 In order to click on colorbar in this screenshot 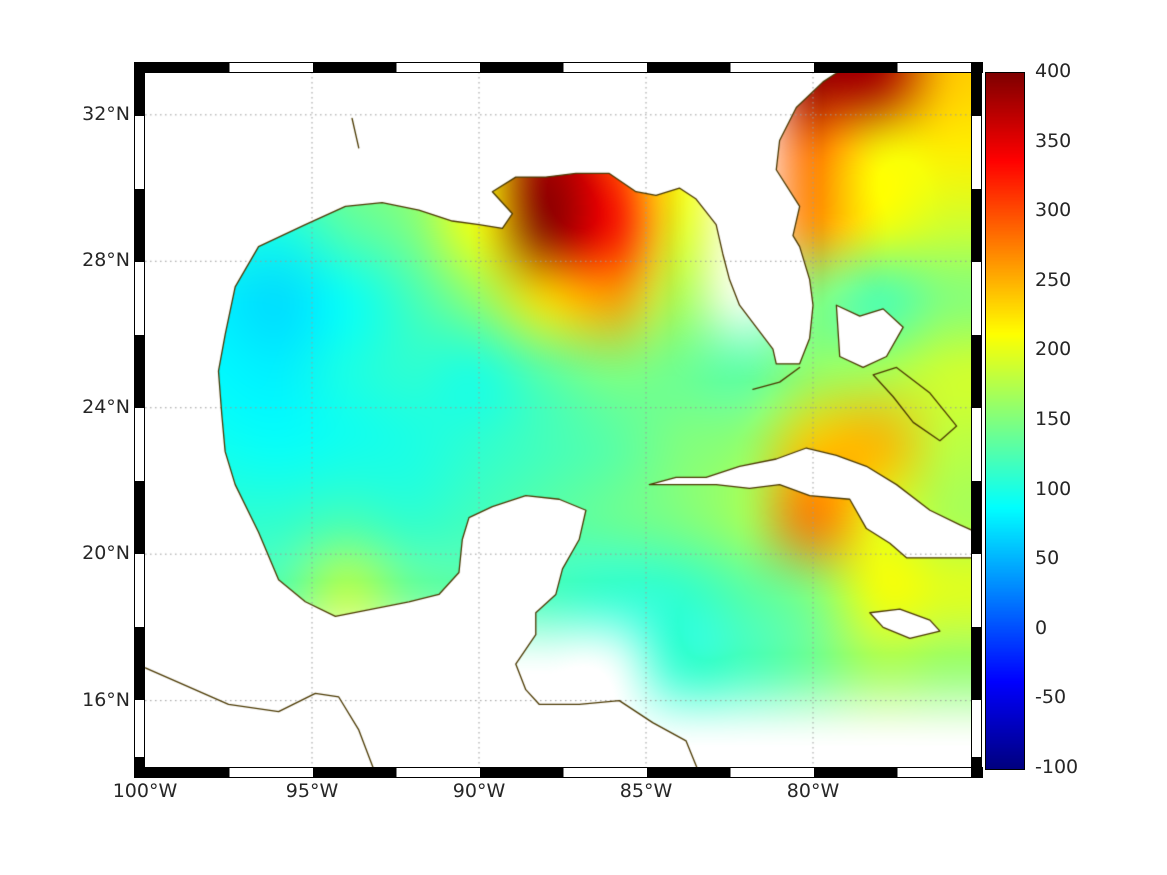, I will do `click(1005, 421)`.